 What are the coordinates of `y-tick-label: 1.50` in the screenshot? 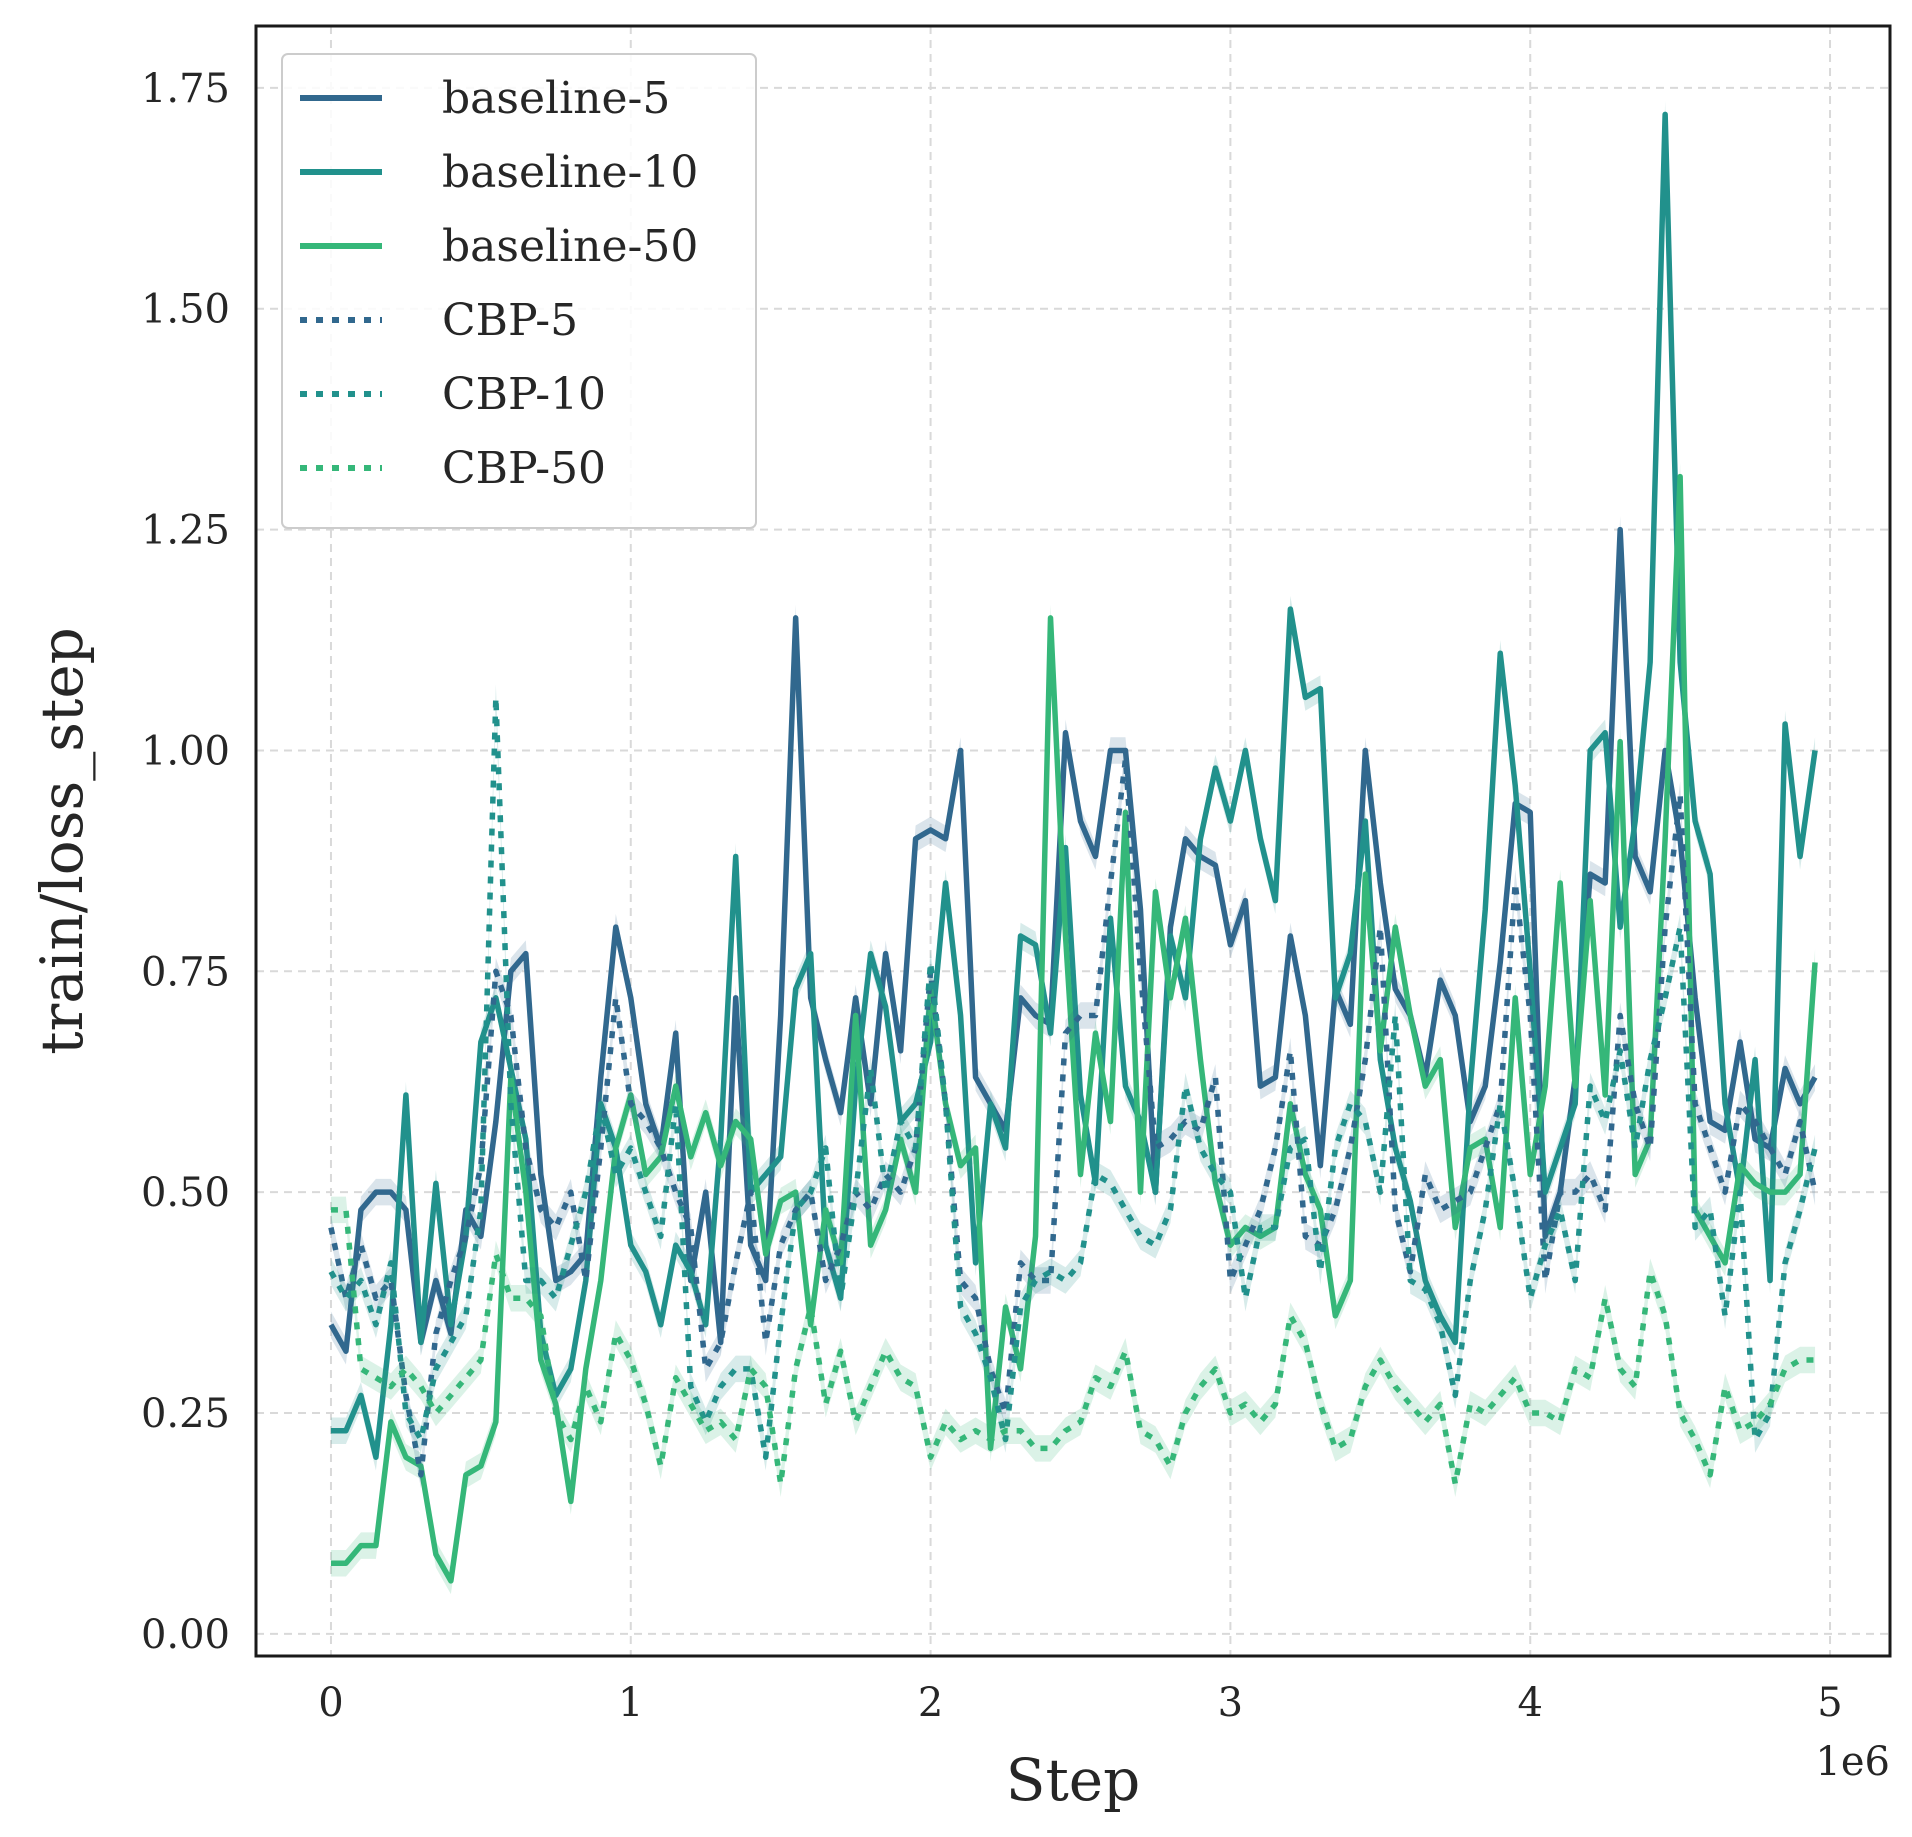 It's located at (185, 310).